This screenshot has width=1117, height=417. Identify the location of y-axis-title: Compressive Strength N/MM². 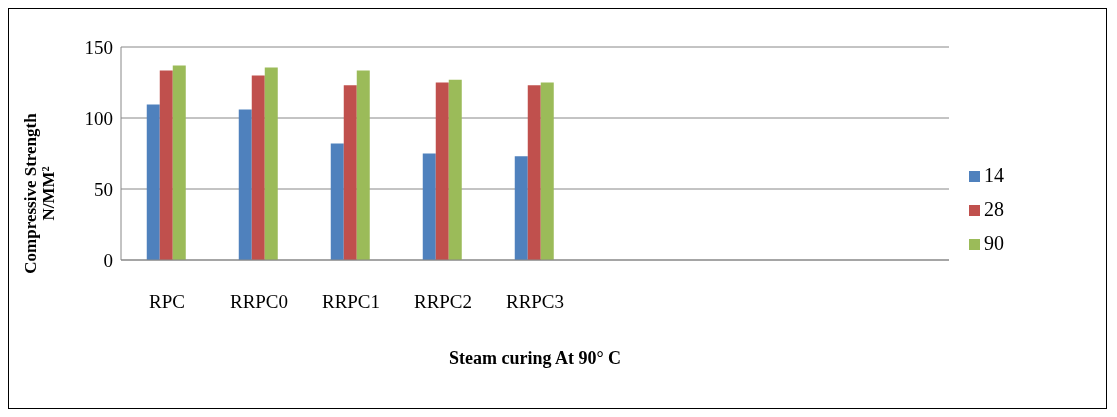
(39, 193).